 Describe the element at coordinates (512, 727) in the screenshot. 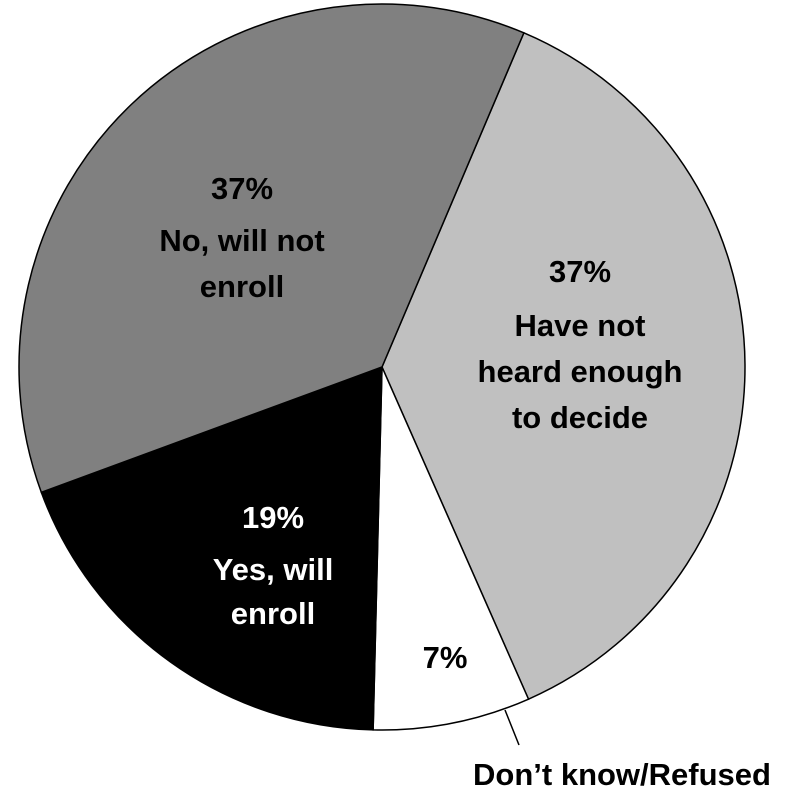

I see `leader-line` at that location.